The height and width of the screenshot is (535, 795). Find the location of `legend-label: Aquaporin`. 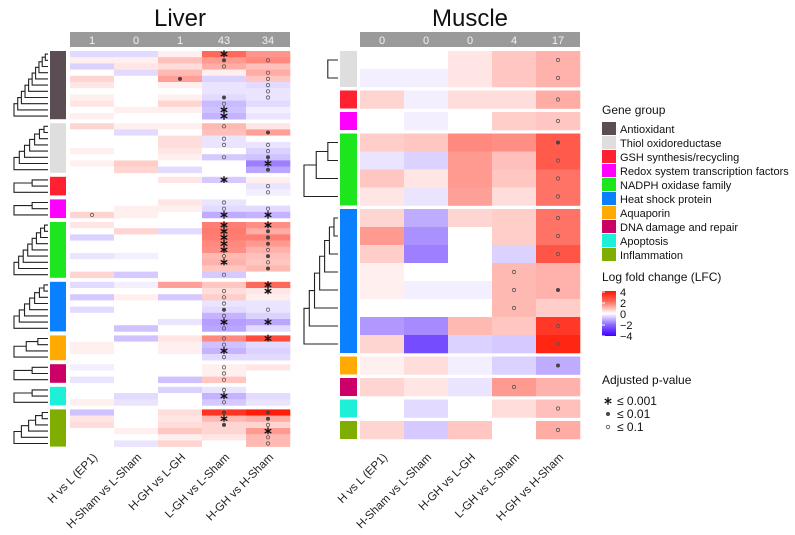

legend-label: Aquaporin is located at coordinates (645, 214).